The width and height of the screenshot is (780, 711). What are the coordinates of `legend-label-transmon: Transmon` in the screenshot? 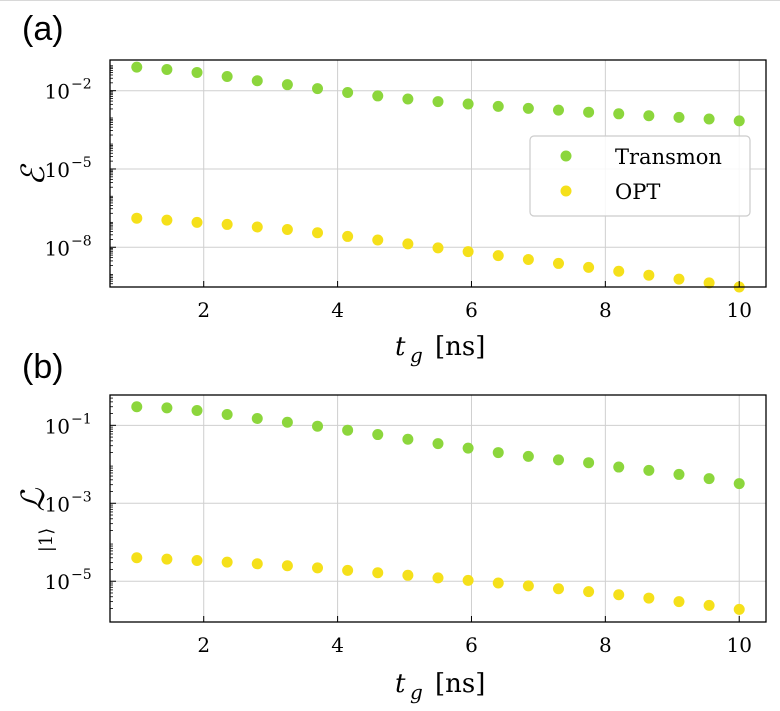 It's located at (668, 157).